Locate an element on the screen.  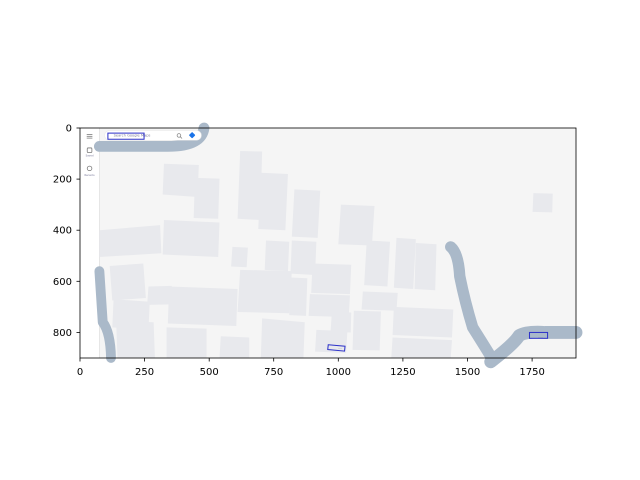
recents-icon is located at coordinates (89, 168).